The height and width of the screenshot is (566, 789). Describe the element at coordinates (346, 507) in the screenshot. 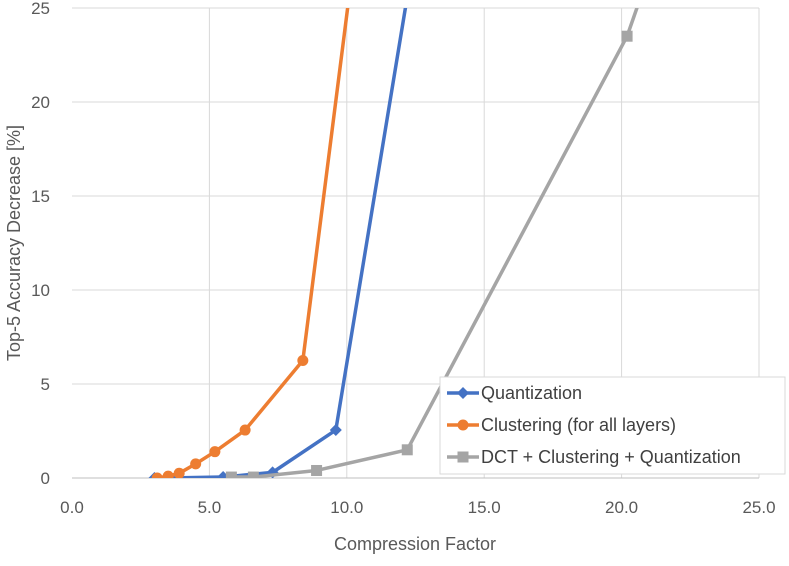

I see `x-tick-label: 10.0` at that location.